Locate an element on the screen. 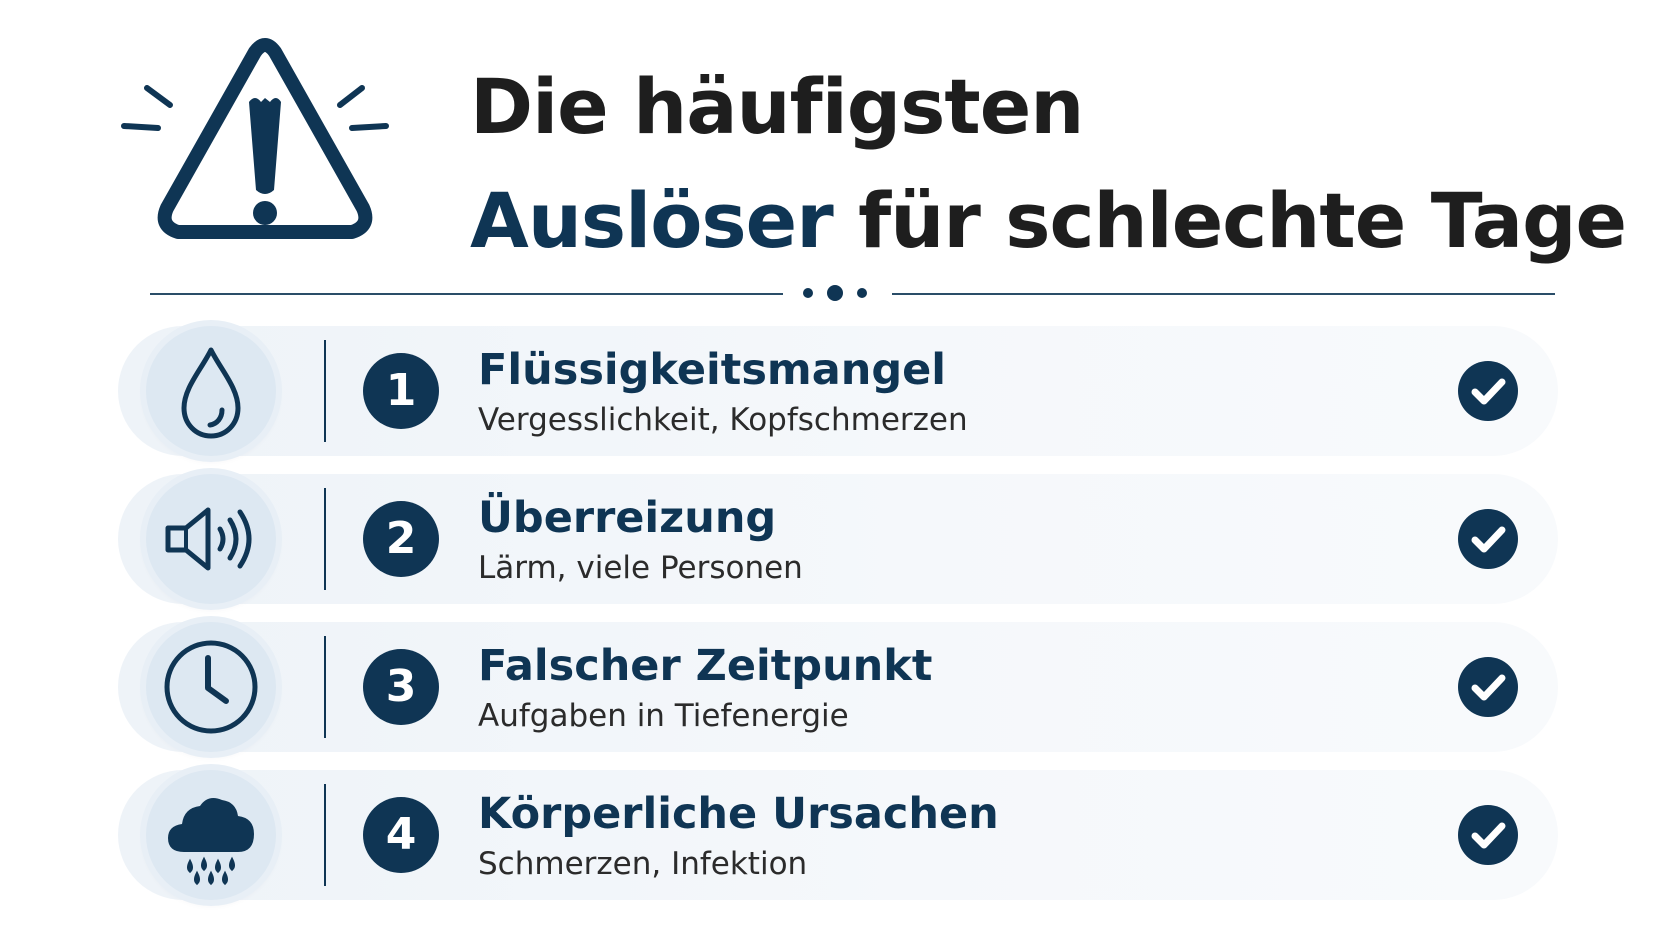 The height and width of the screenshot is (941, 1672). item-subtitle: Schmerzen, Infektion is located at coordinates (643, 864).